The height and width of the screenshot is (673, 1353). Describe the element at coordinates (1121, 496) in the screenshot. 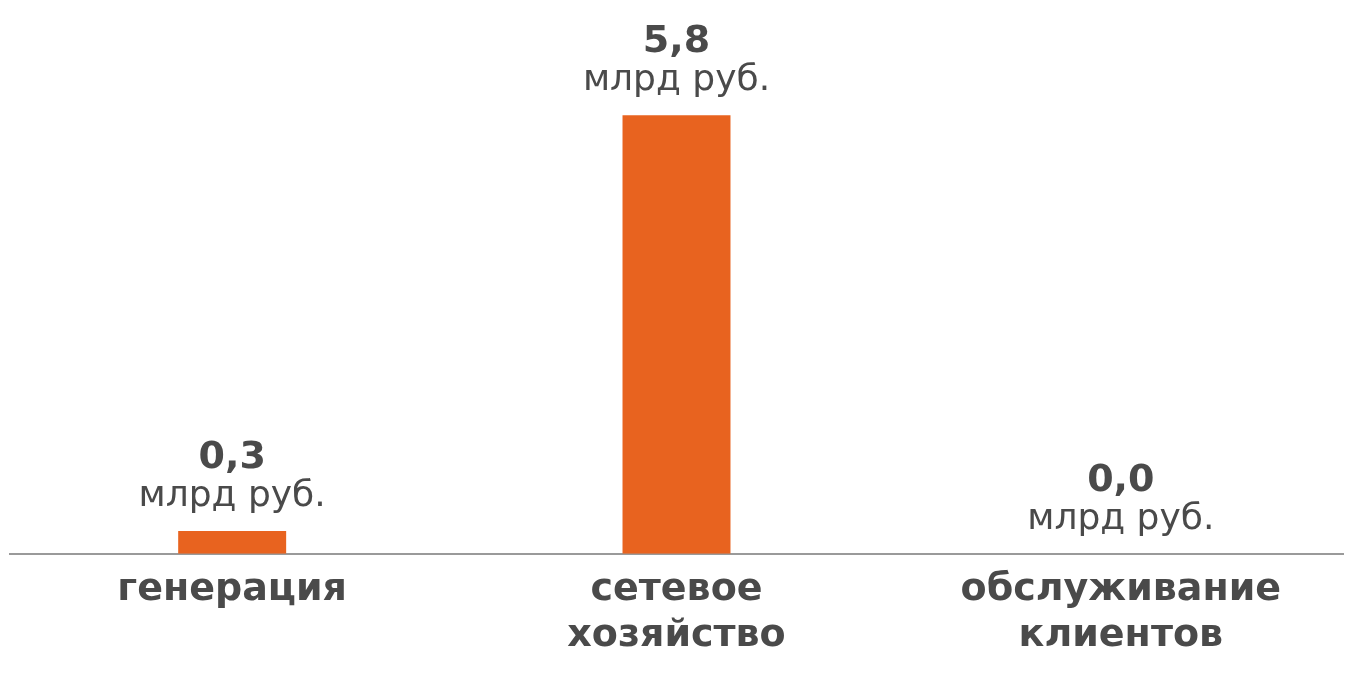

I see `data-label: 0,0 млрд руб.` at that location.